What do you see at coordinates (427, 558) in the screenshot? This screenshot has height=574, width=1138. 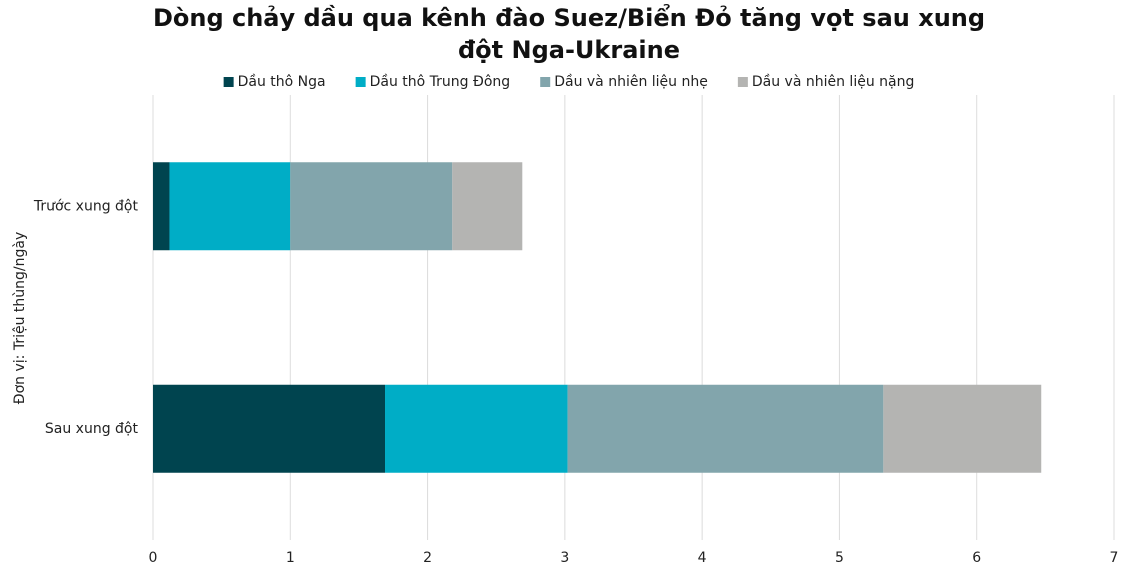 I see `x-tick-label: 2` at bounding box center [427, 558].